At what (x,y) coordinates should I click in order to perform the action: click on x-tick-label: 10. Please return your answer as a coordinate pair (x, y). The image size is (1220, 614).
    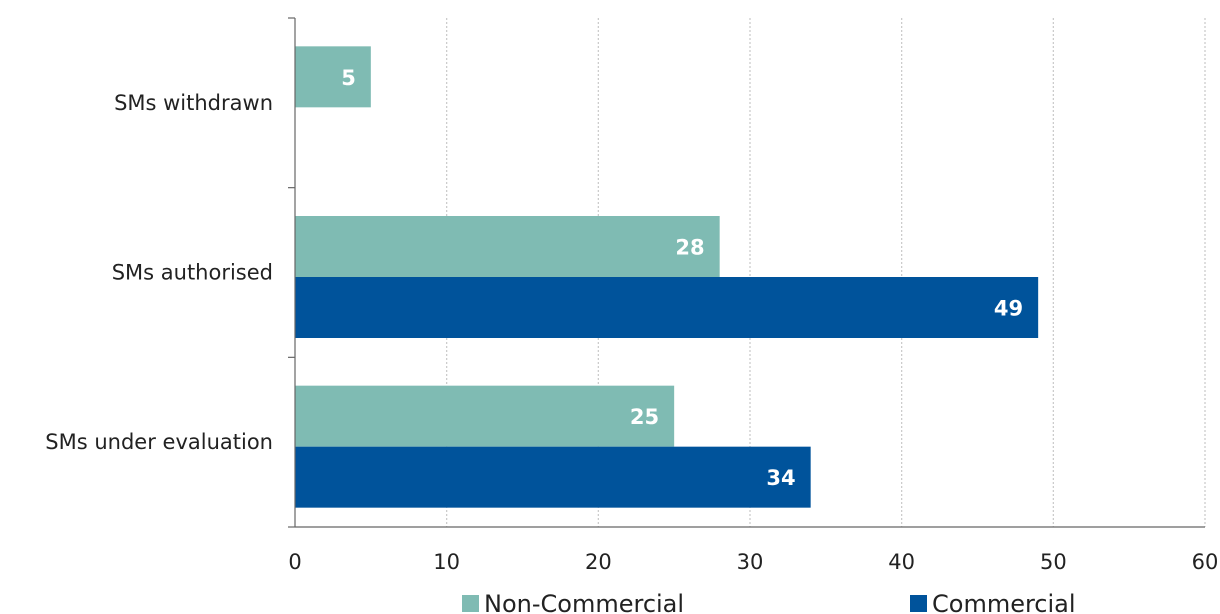
    Looking at the image, I should click on (446, 562).